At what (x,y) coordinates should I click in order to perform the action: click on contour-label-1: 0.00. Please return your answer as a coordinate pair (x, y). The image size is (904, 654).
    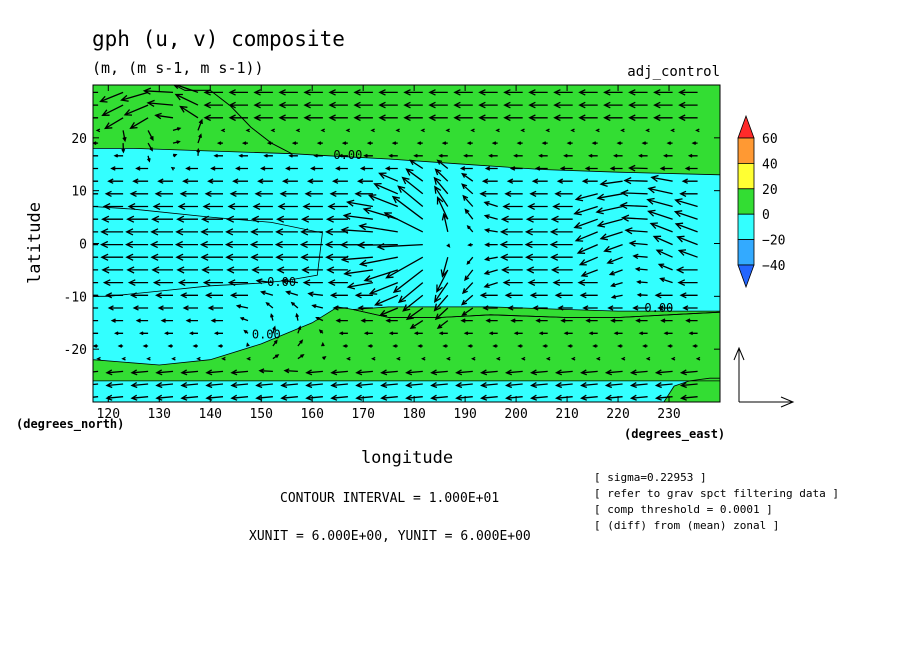
    Looking at the image, I should click on (281, 282).